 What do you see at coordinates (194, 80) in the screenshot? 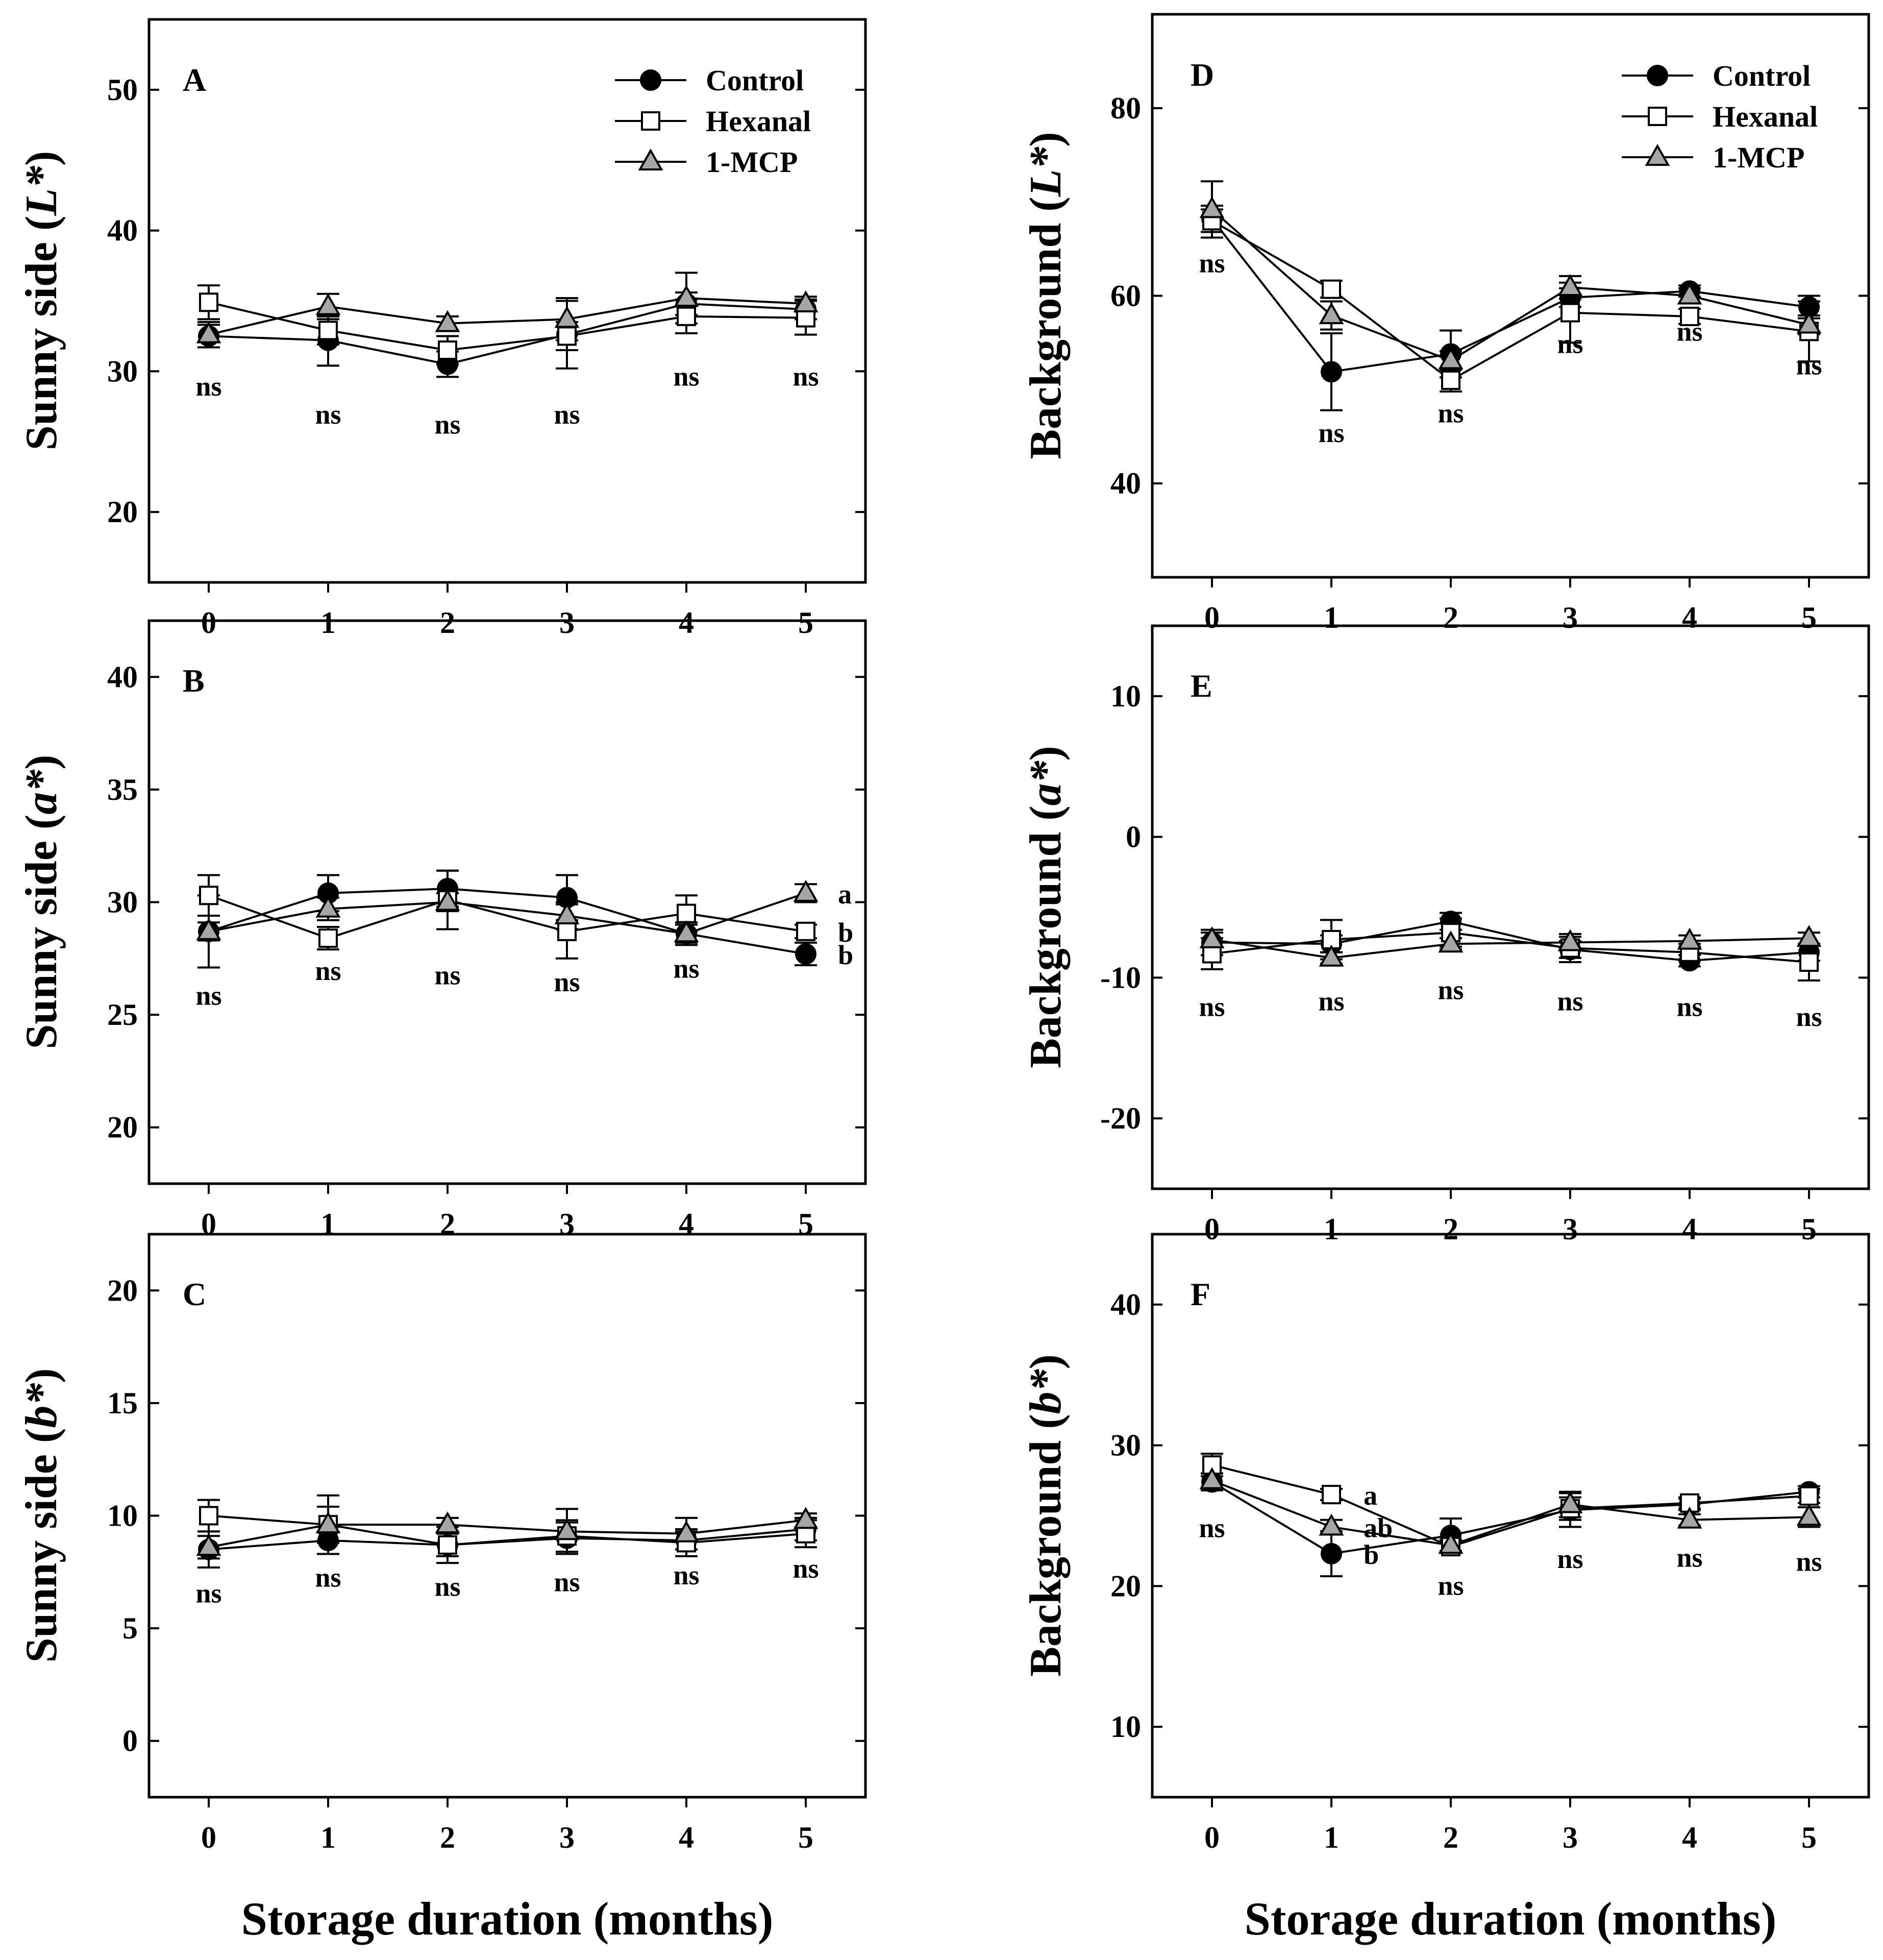
I see `panel-label: A` at bounding box center [194, 80].